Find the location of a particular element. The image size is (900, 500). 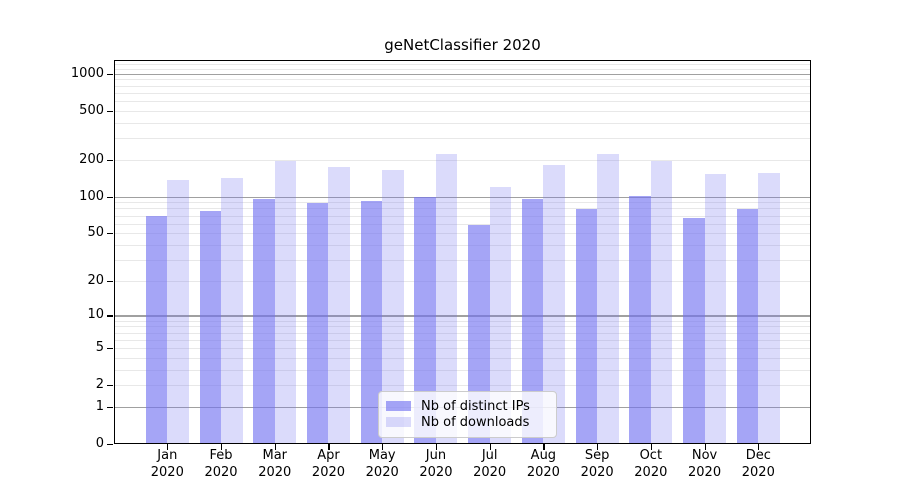

bar-downloads-feb is located at coordinates (232, 310).